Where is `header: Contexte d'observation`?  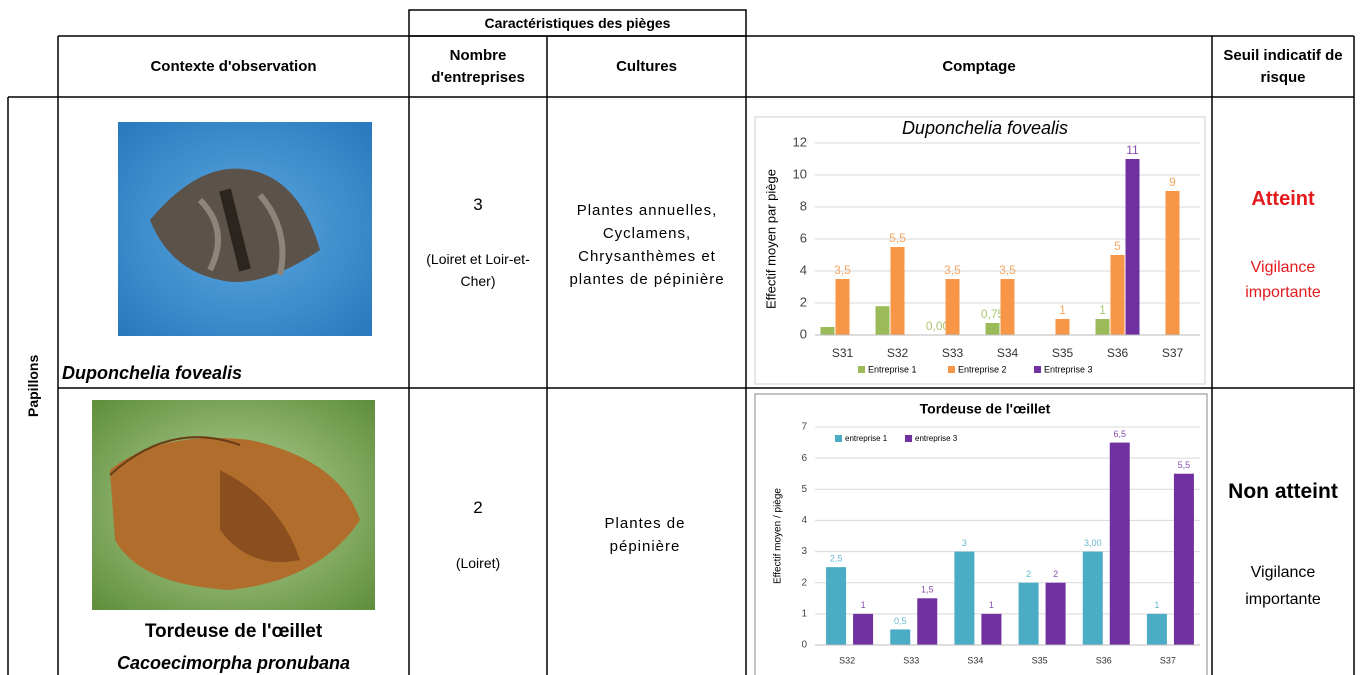 header: Contexte d'observation is located at coordinates (233, 66).